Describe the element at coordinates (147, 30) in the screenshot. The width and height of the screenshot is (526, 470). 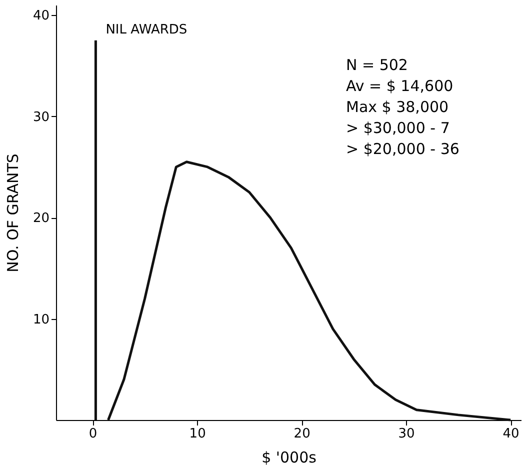
I see `annotation: NIL AWARDS` at that location.